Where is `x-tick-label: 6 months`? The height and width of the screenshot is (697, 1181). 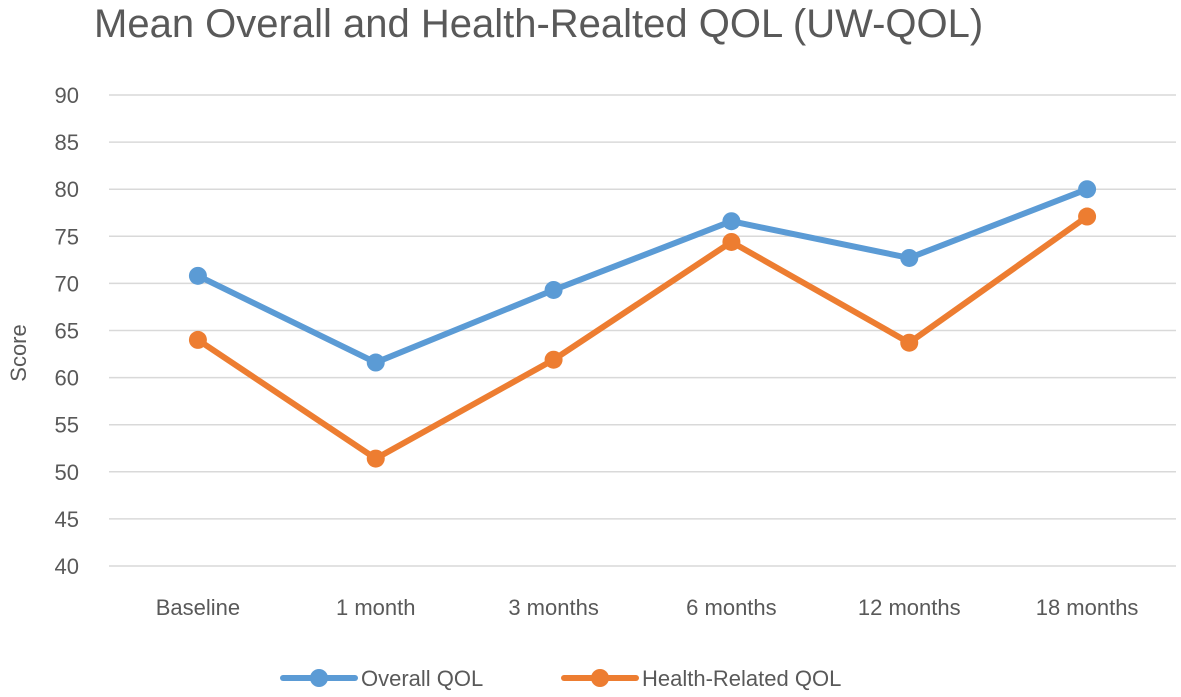 x-tick-label: 6 months is located at coordinates (731, 607).